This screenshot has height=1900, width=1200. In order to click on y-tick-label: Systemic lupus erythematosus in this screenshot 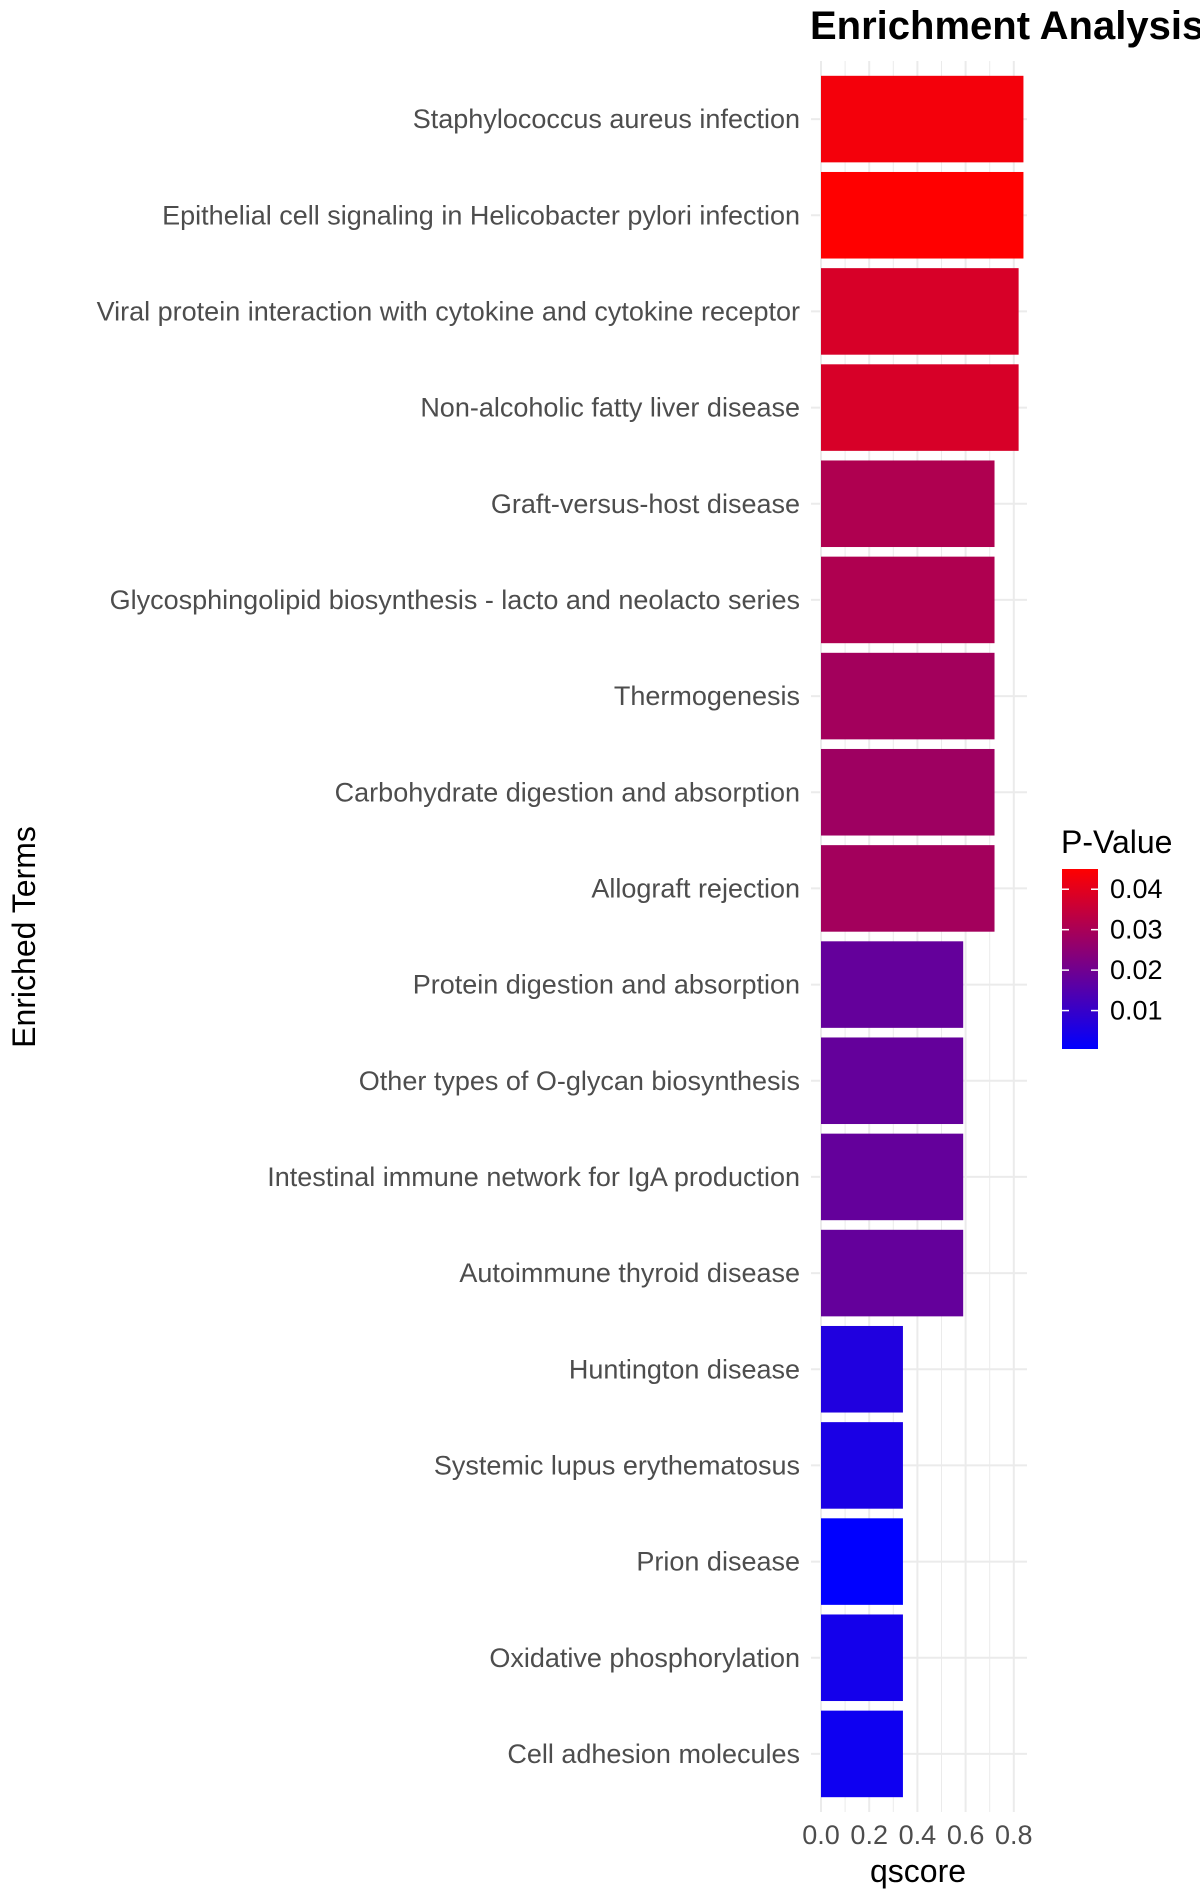, I will do `click(617, 1465)`.